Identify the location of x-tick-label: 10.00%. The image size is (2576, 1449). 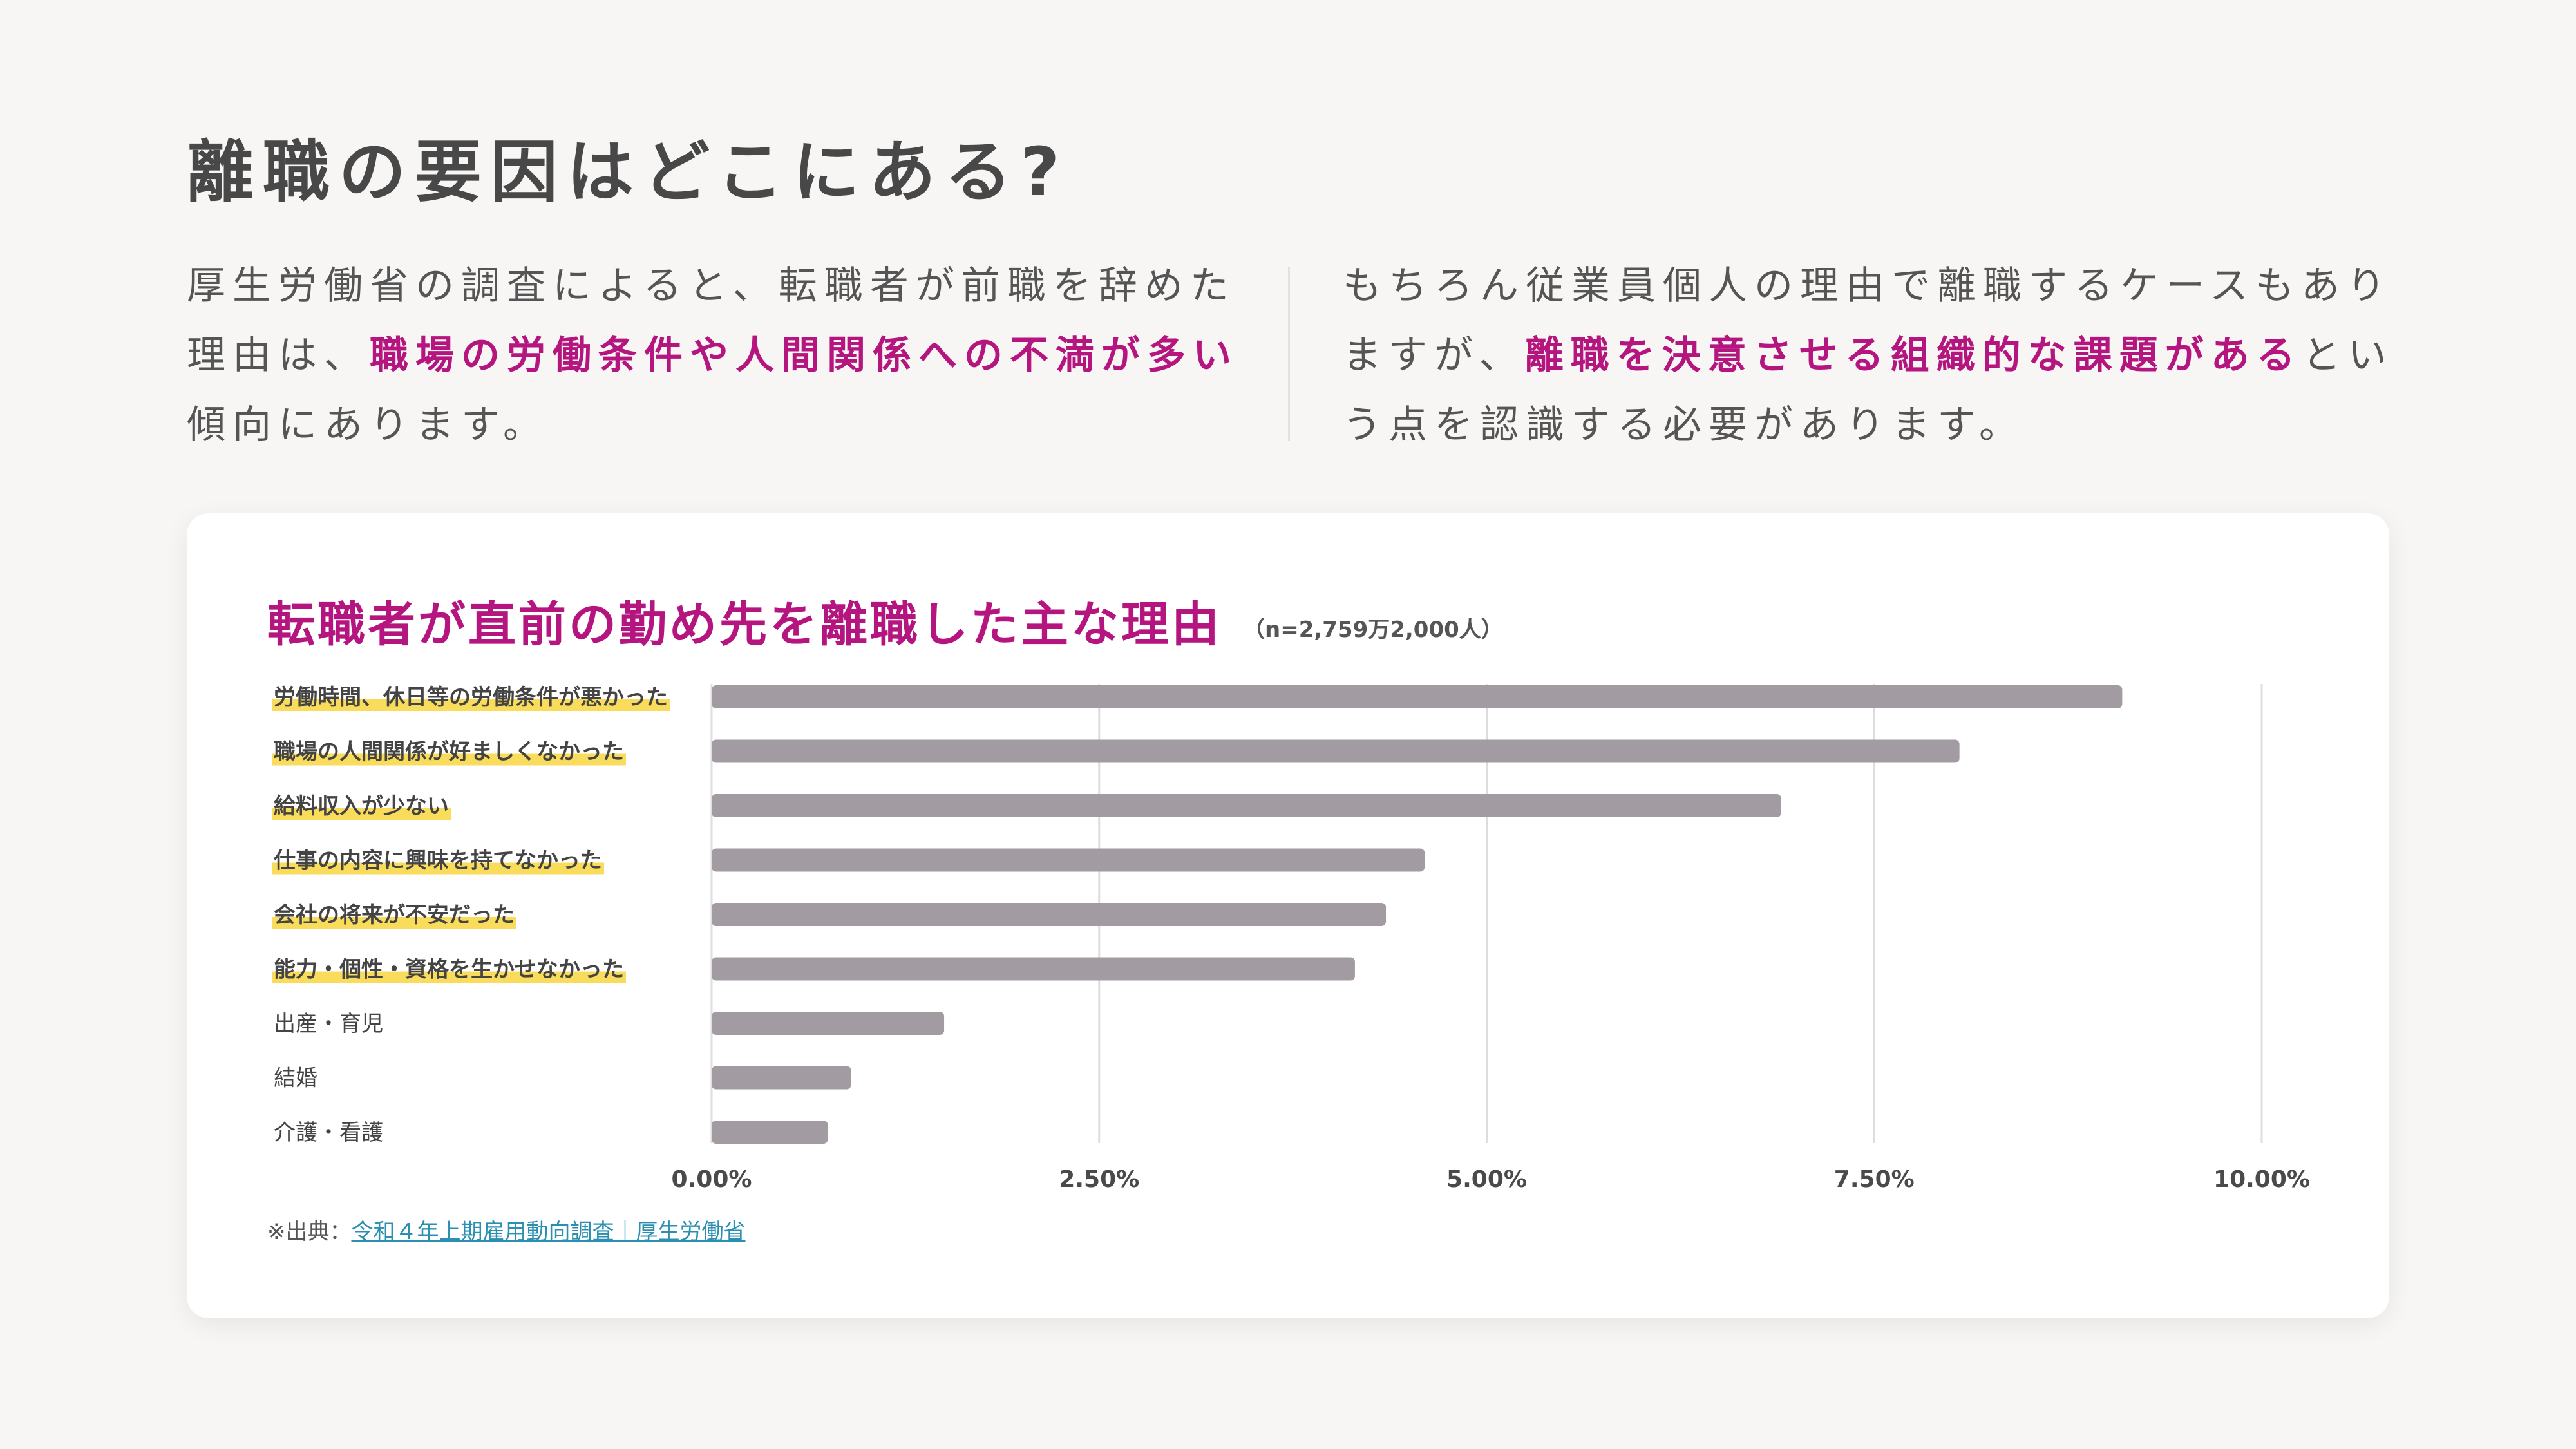
(2262, 1179).